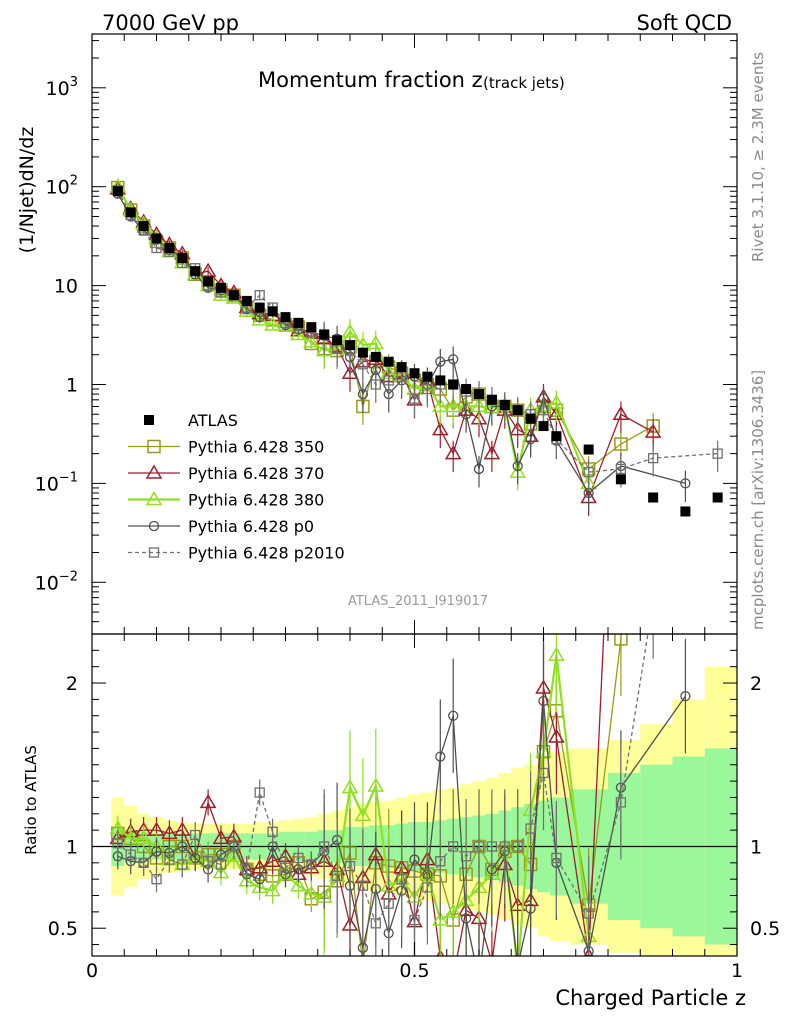  I want to click on y-tick-label-main: 10², so click(62, 186).